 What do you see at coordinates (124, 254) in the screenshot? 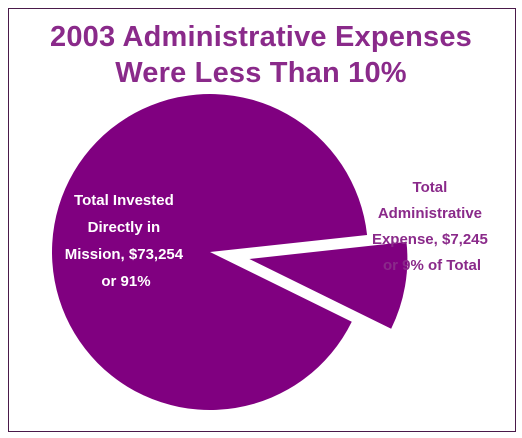
I see `slice-label-invested-line-3: Mission, $73,254` at bounding box center [124, 254].